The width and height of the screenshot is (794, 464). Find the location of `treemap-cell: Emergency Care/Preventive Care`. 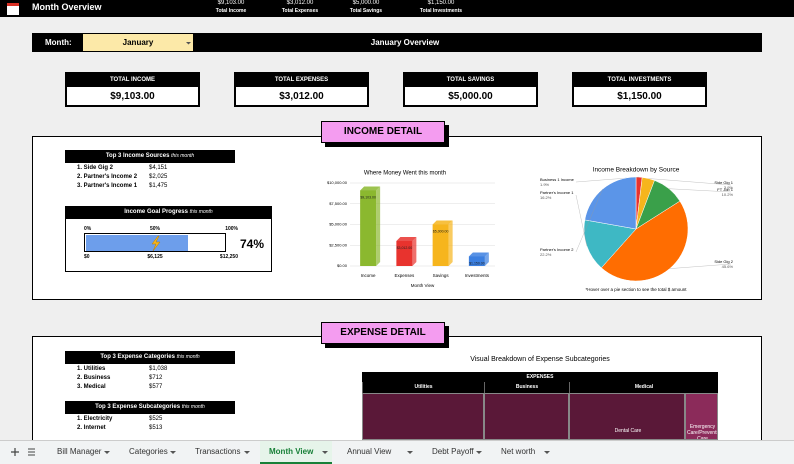

treemap-cell: Emergency Care/Preventive Care is located at coordinates (701, 416).